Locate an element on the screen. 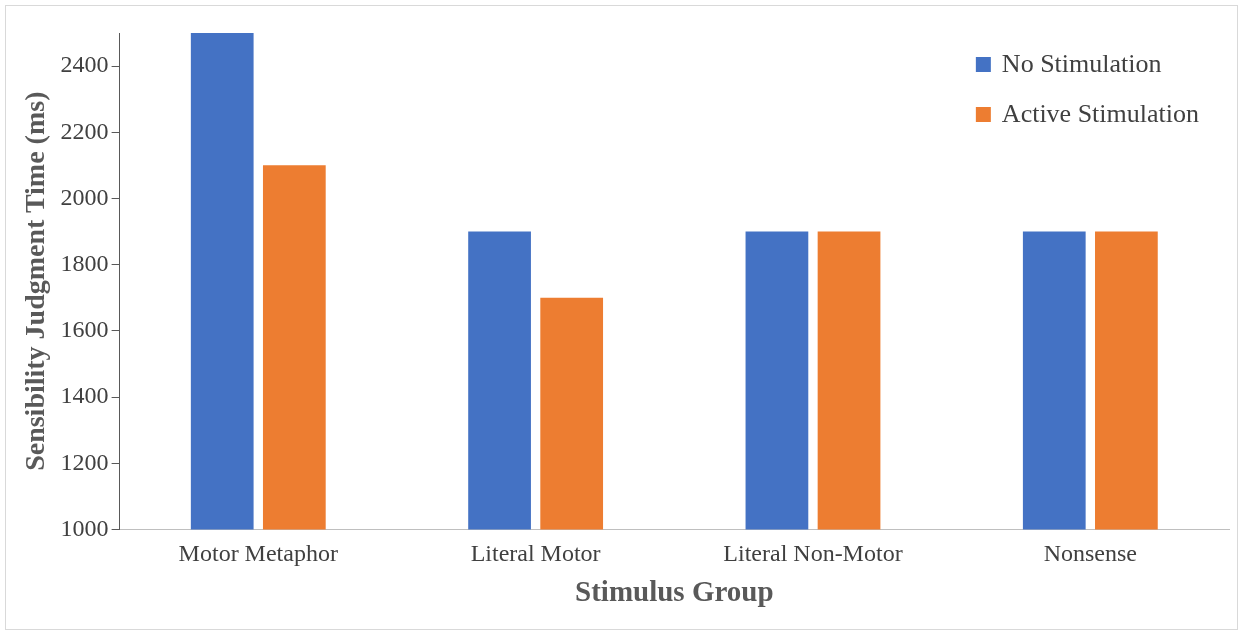  x-tick-label: Literal Motor is located at coordinates (535, 553).